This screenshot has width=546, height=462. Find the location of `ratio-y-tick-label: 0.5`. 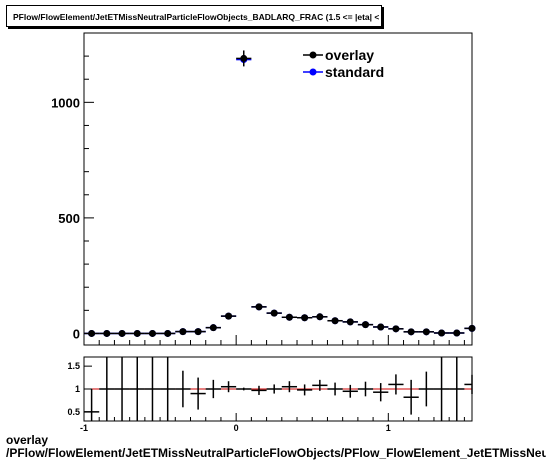

ratio-y-tick-label: 0.5 is located at coordinates (73, 412).